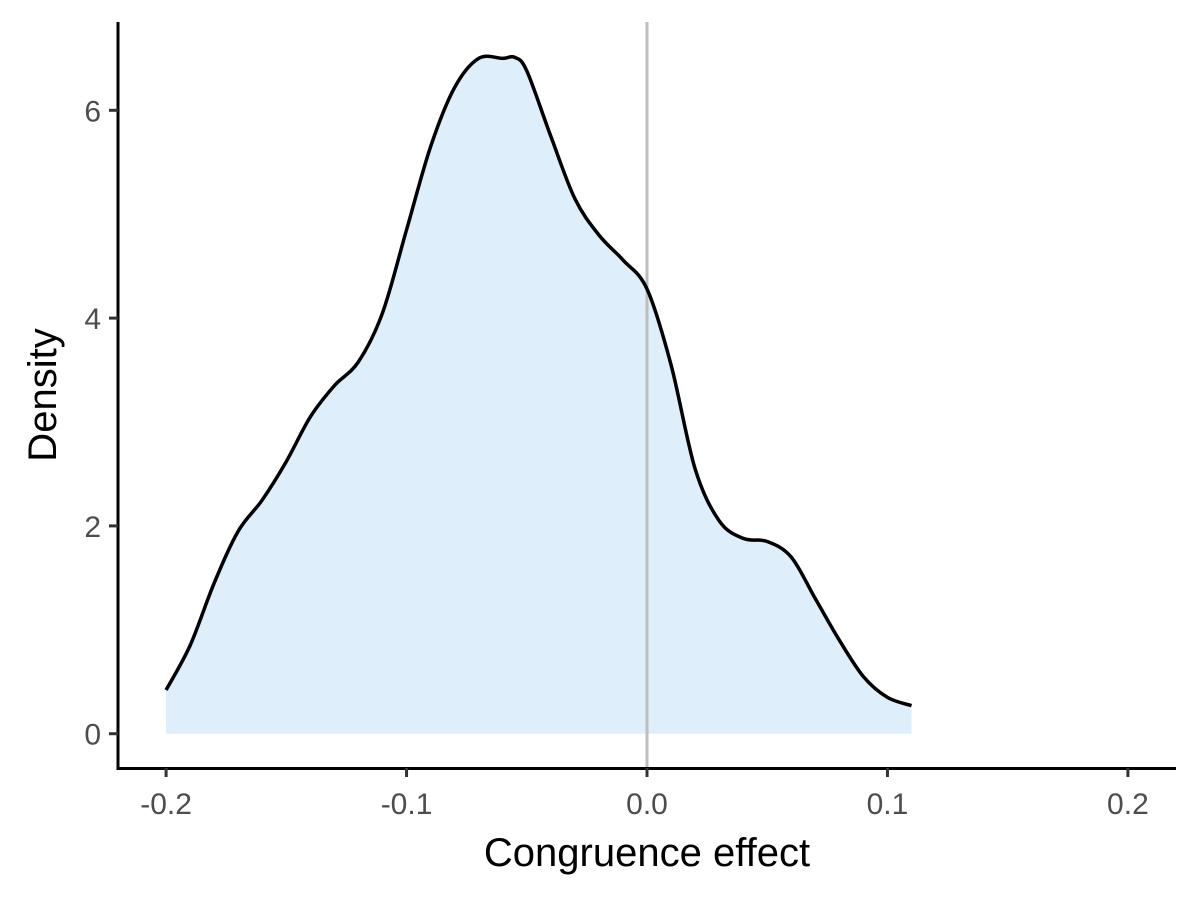 The image size is (1200, 900). What do you see at coordinates (92, 319) in the screenshot?
I see `y-tick-label: 4` at bounding box center [92, 319].